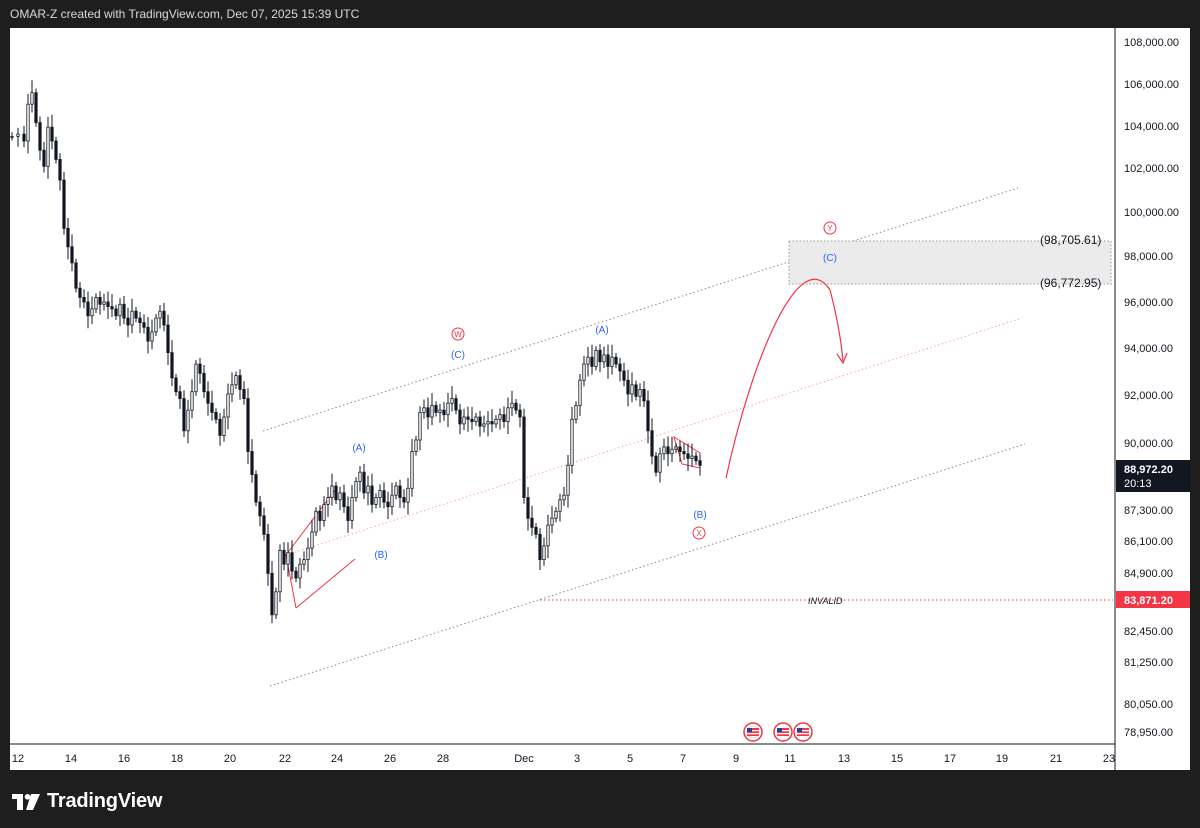 The height and width of the screenshot is (828, 1200). Describe the element at coordinates (601, 330) in the screenshot. I see `wave-a2-label: (A)` at that location.